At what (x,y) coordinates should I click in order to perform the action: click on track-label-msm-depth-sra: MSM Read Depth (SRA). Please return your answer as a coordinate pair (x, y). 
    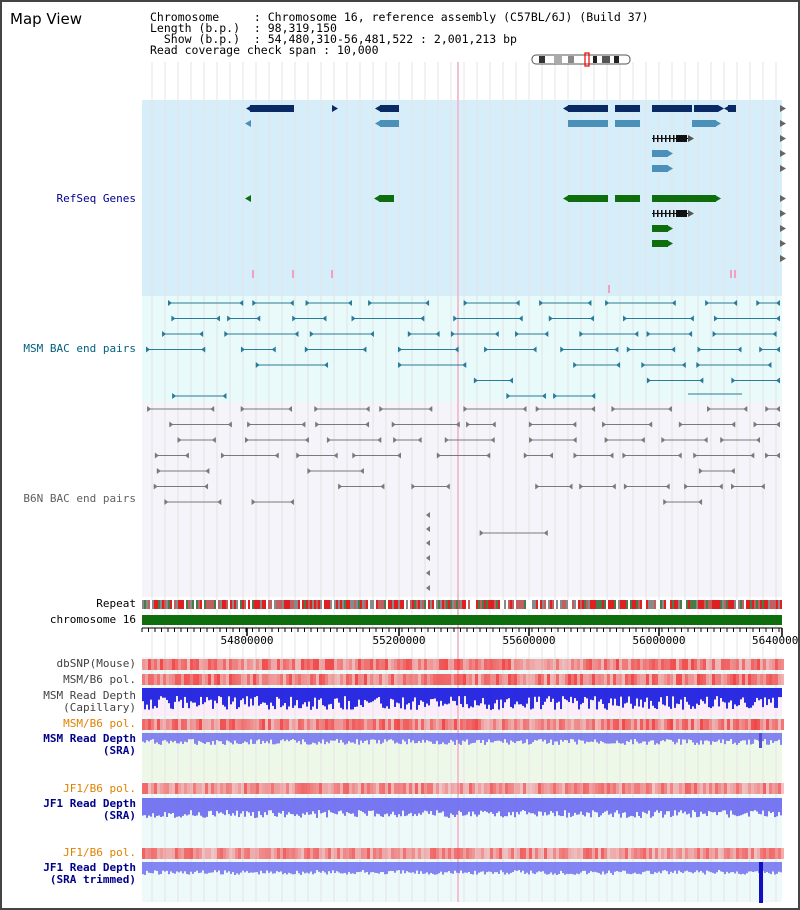
    Looking at the image, I should click on (89, 744).